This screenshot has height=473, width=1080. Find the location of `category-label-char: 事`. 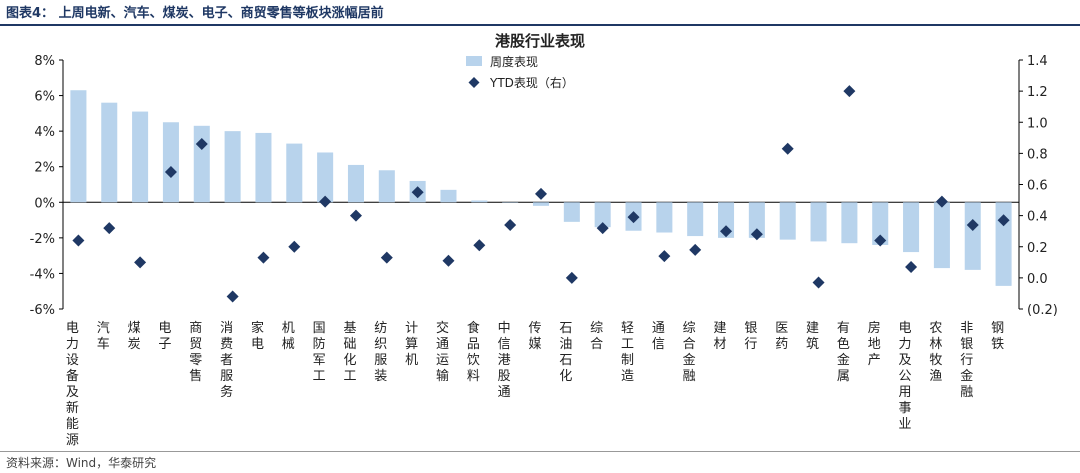

category-label-char: 事 is located at coordinates (905, 408).